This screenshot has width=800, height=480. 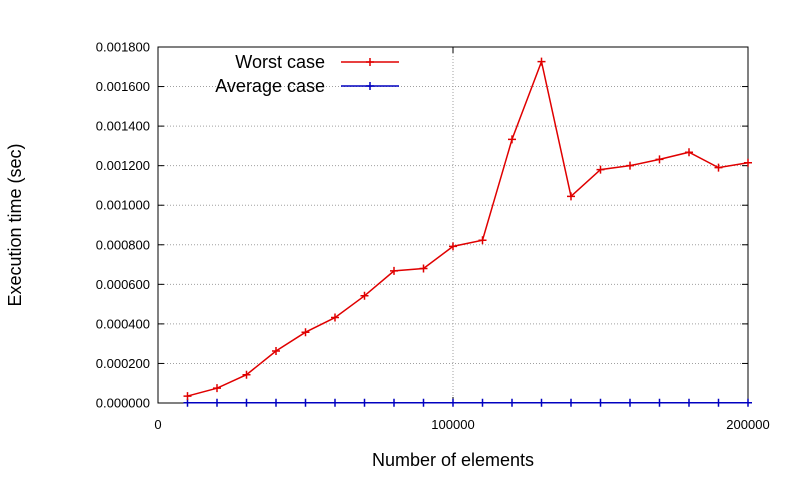 I want to click on x-axis-label: Number of elements, so click(x=453, y=460).